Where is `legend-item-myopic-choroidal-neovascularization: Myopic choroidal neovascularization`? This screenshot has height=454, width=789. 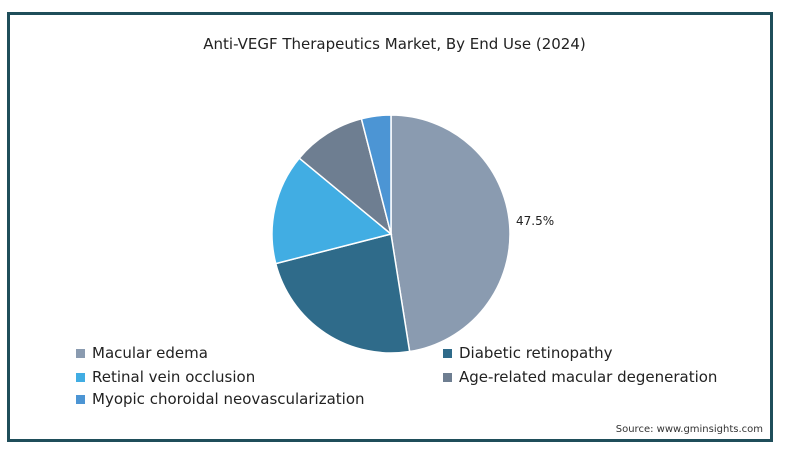
legend-item-myopic-choroidal-neovascularization: Myopic choroidal neovascularization is located at coordinates (220, 399).